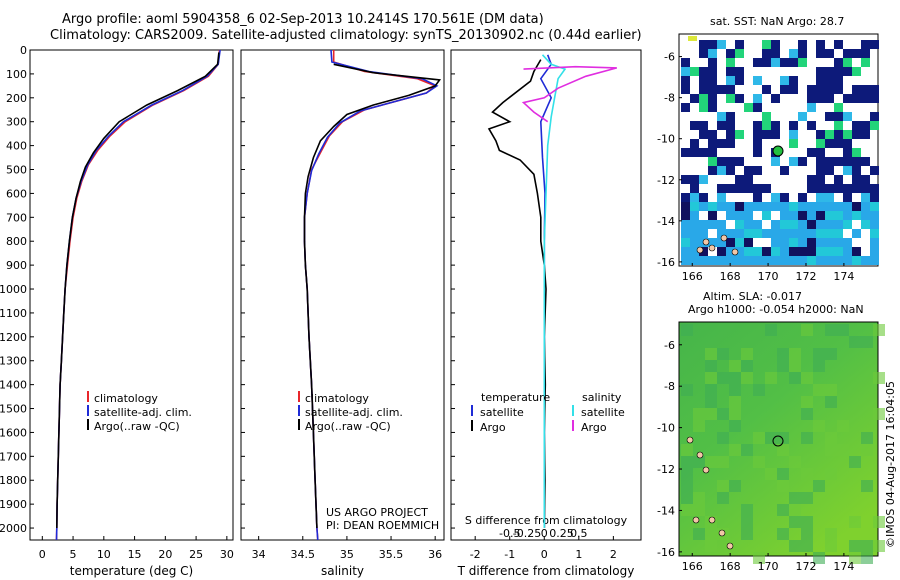 This screenshot has height=580, width=900. What do you see at coordinates (372, 296) in the screenshot?
I see `series-line-argo-raw-qc-` at bounding box center [372, 296].